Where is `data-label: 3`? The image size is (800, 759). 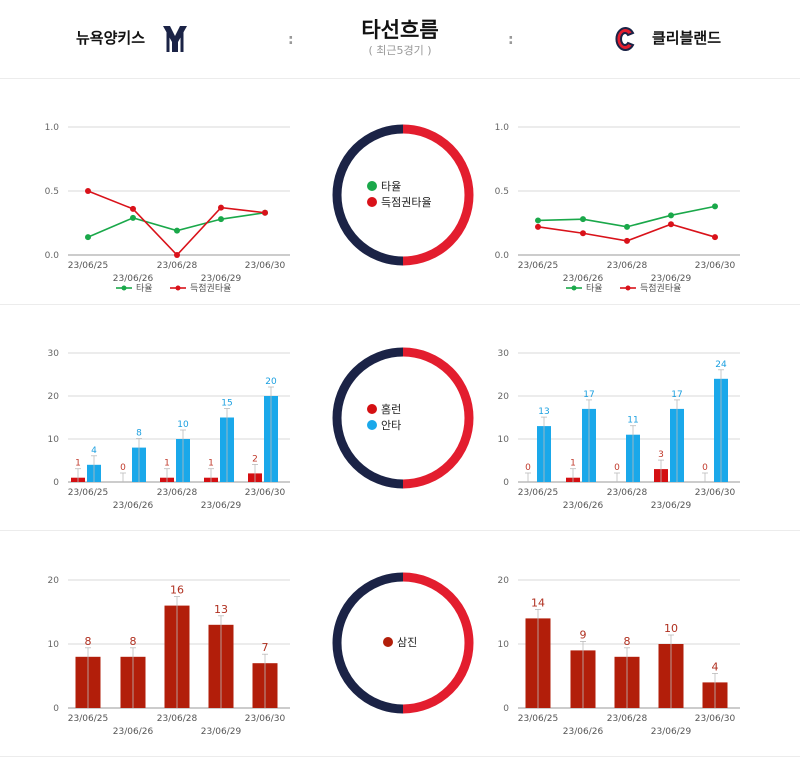 data-label: 3 is located at coordinates (661, 455).